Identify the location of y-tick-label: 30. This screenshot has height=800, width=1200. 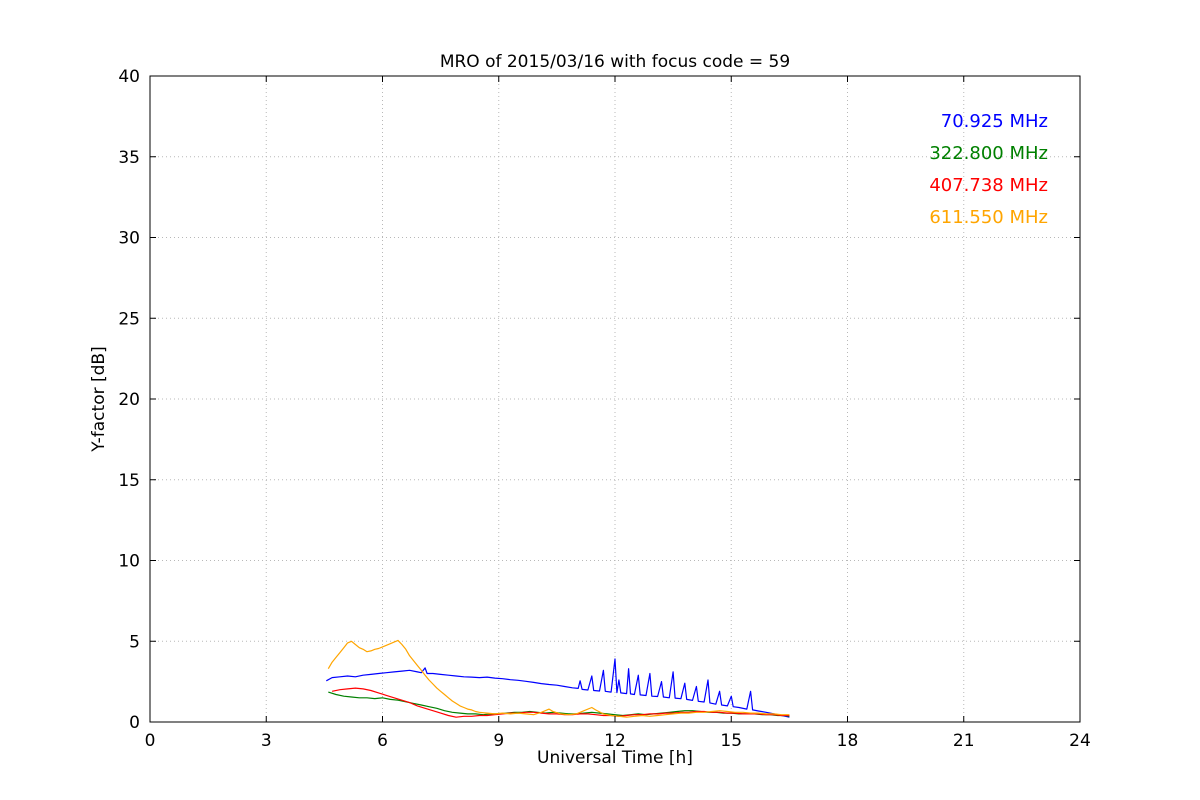
(129, 239).